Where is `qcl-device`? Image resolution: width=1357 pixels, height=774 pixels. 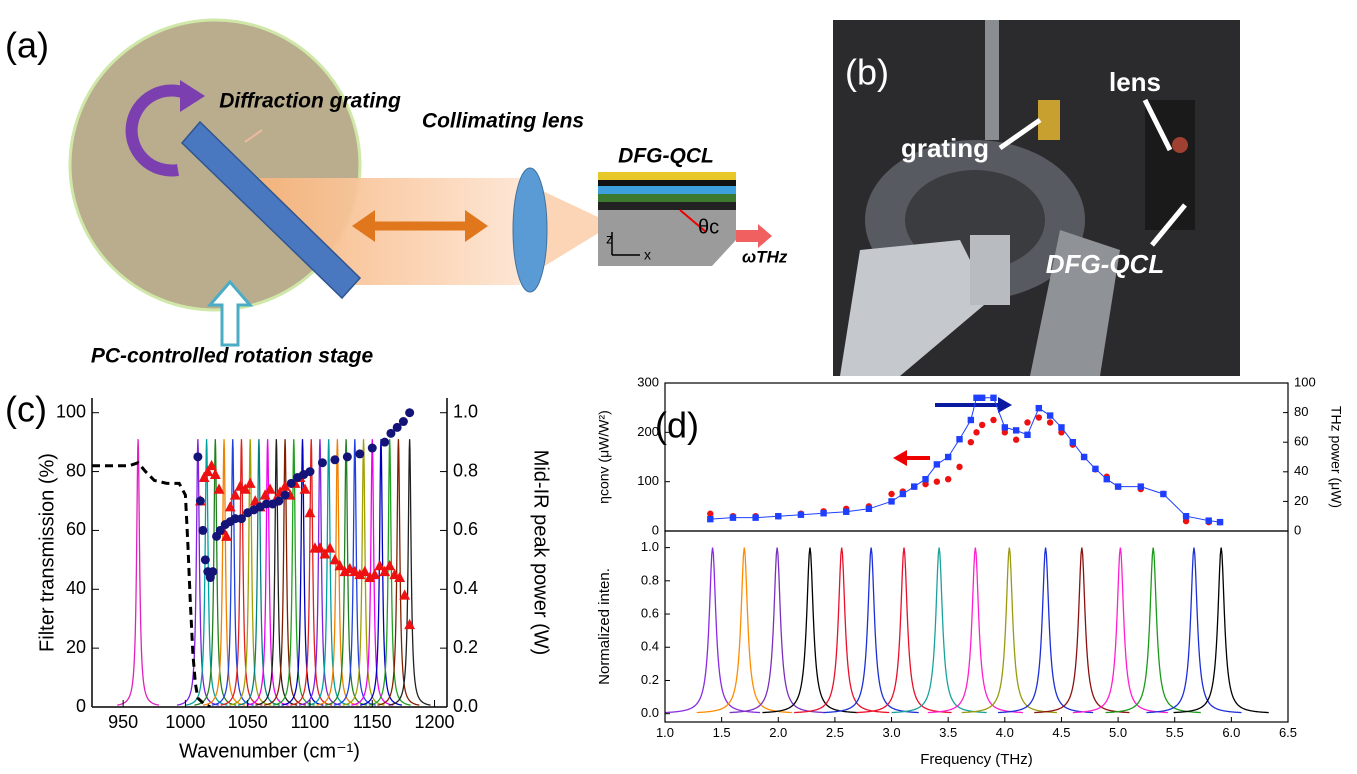 qcl-device is located at coordinates (685, 219).